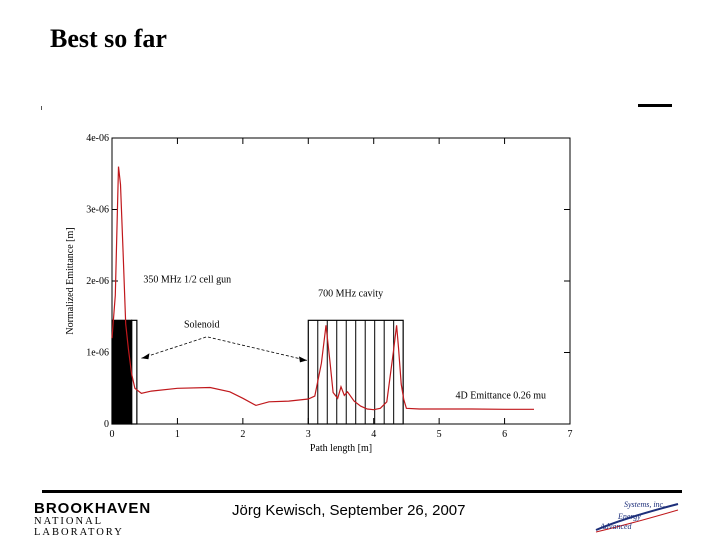  Describe the element at coordinates (439, 434) in the screenshot. I see `x-tick-label: 5` at that location.